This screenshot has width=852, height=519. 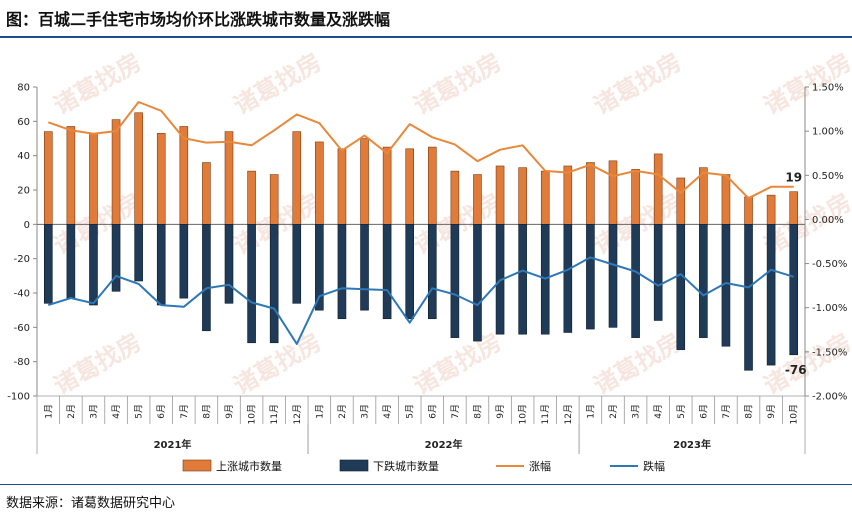 I want to click on right-tick-label: -1.50%, so click(x=829, y=352).